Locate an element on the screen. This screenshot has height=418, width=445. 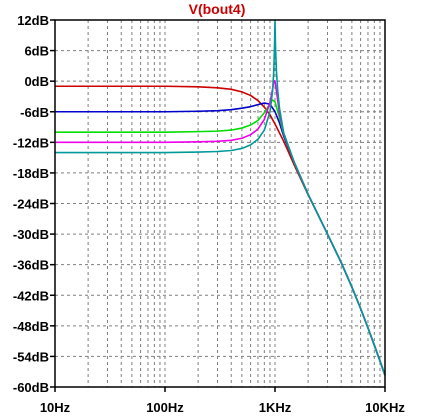
y-tick-label: -42dB is located at coordinates (31, 295).